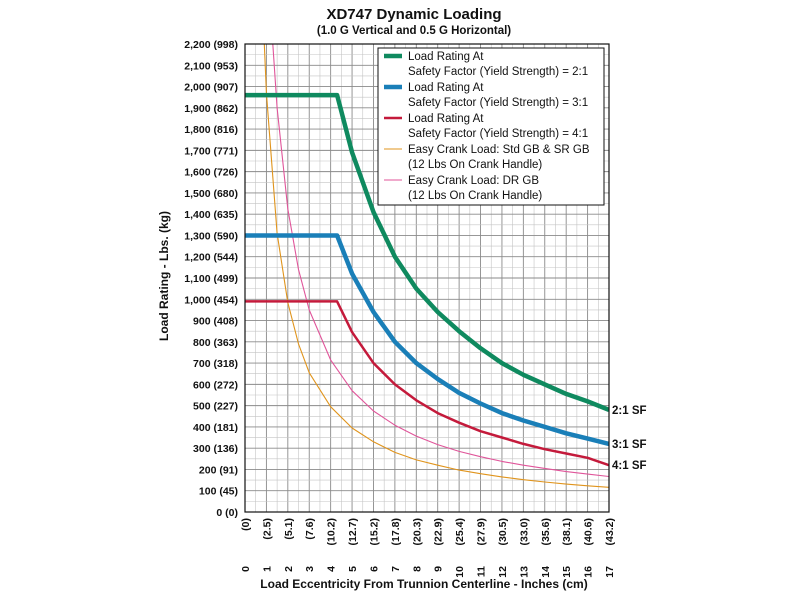 This screenshot has height=600, width=800. I want to click on y-tick-label: 1,200 (544), so click(211, 258).